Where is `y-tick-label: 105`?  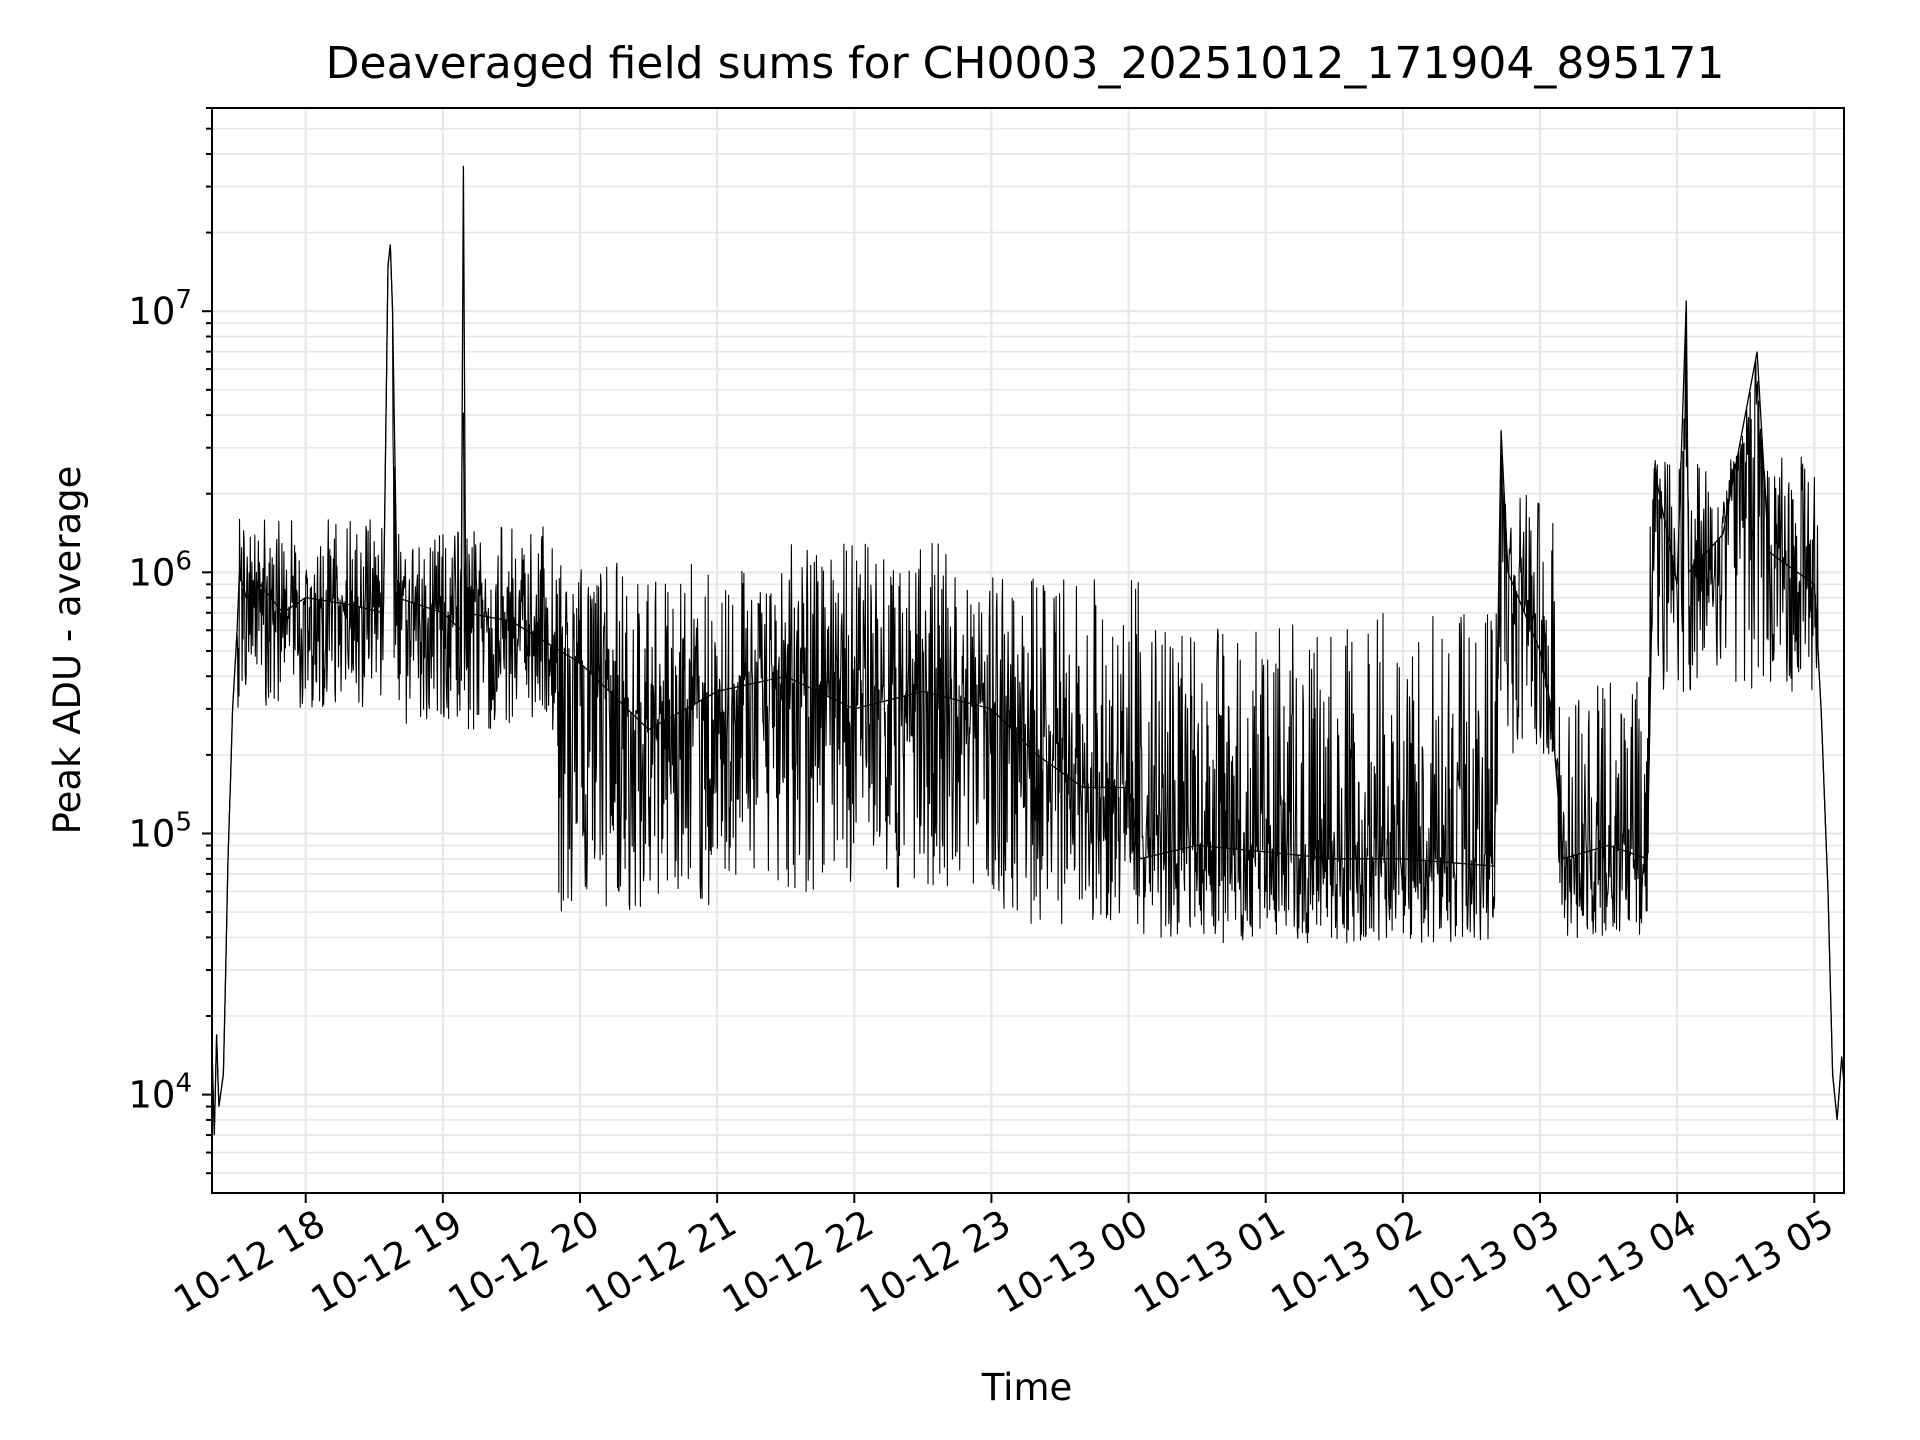 y-tick-label: 105 is located at coordinates (160, 831).